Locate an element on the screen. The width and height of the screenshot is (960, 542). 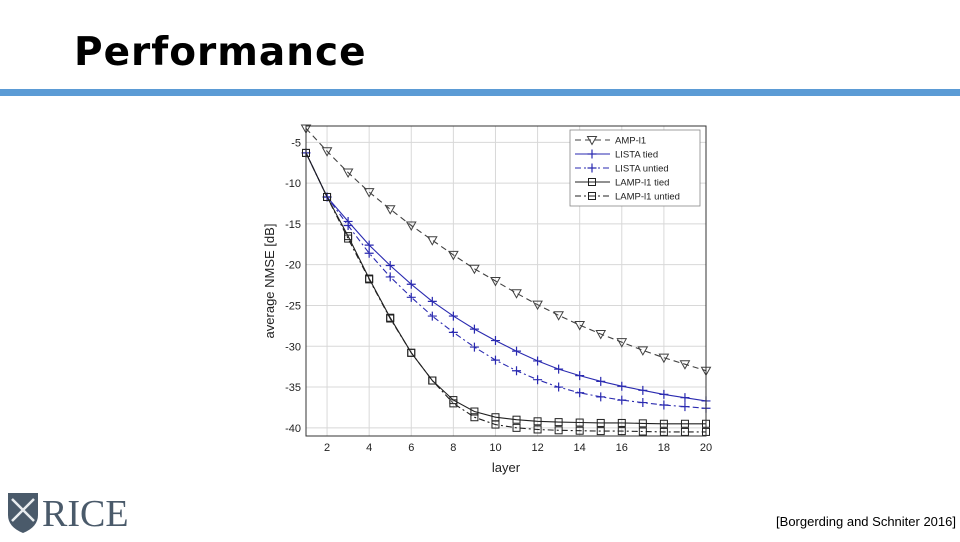
x-tick-label: 12 is located at coordinates (537, 448).